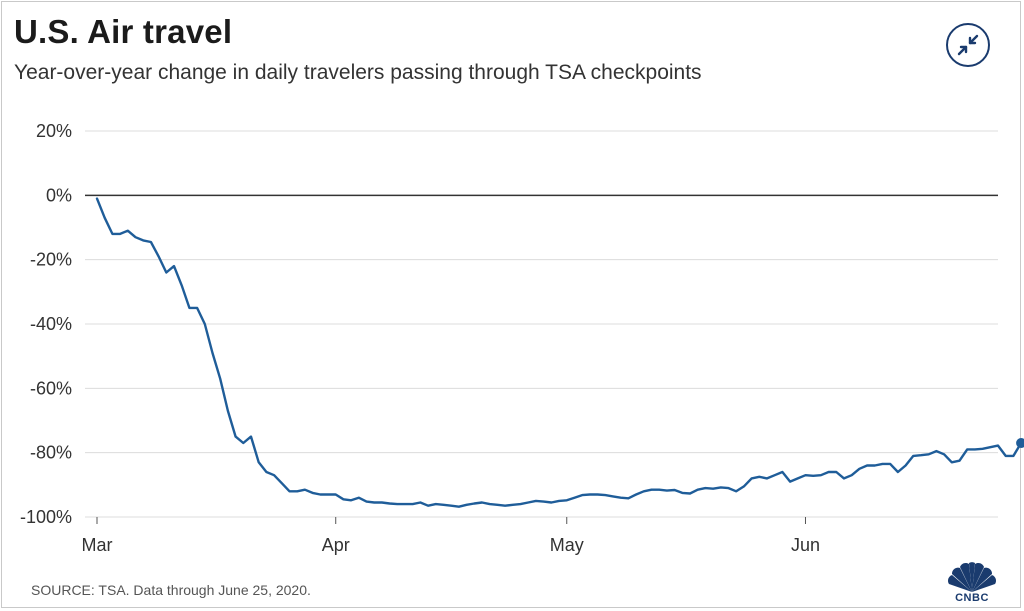  I want to click on x-tick-label: Apr, so click(336, 545).